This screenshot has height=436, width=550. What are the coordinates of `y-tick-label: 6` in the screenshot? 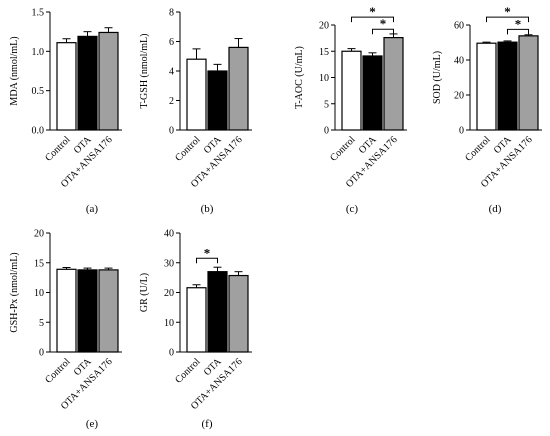 It's located at (171, 42).